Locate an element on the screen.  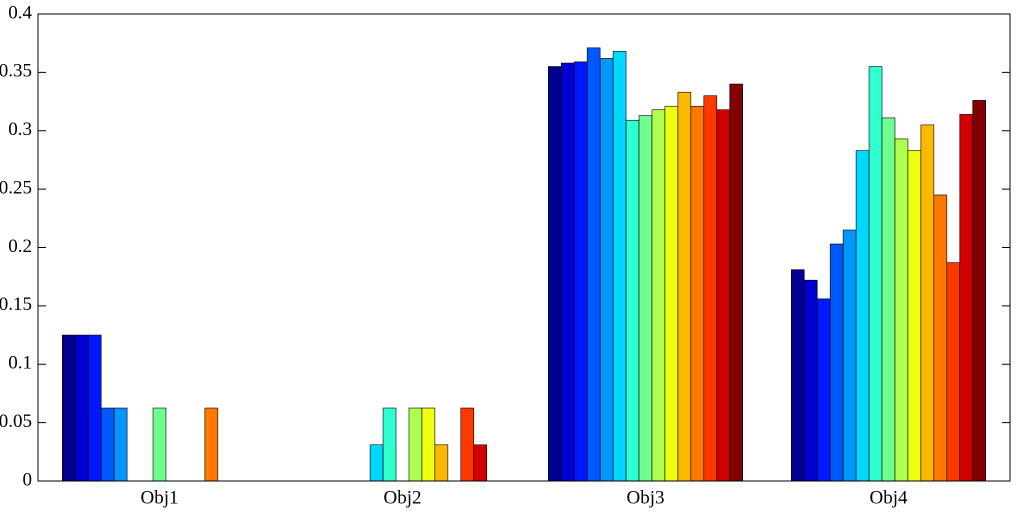
y-tick-label: 0 is located at coordinates (28, 479).